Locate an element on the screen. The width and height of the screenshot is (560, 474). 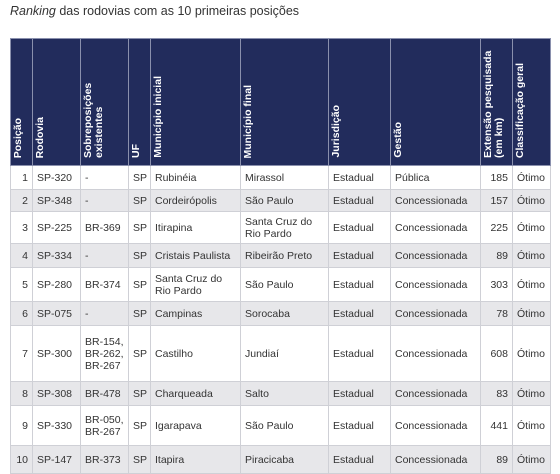
column-header-text: Rodovia is located at coordinates (40, 137).